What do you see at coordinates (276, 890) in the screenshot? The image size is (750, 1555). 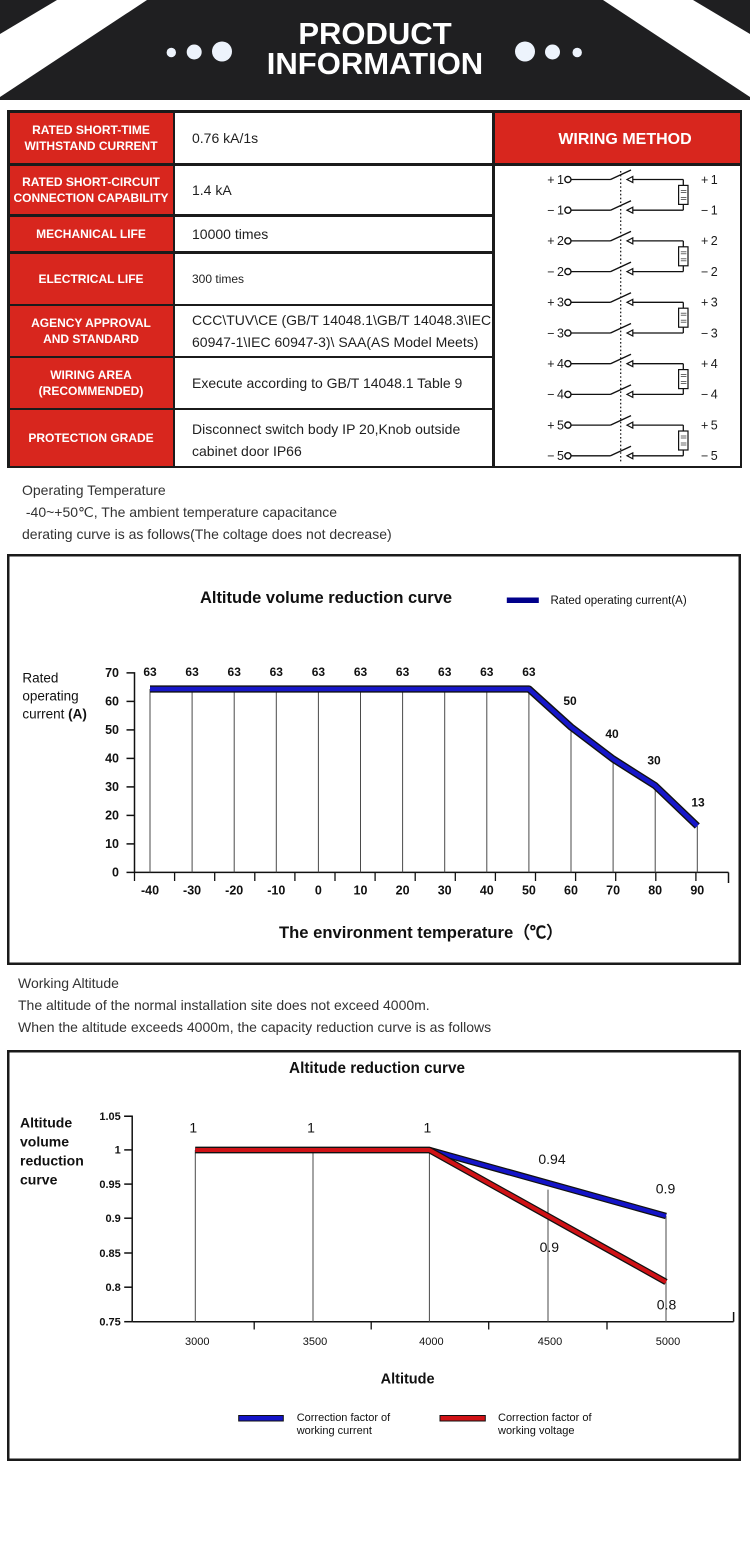 I see `svg-text: -10` at bounding box center [276, 890].